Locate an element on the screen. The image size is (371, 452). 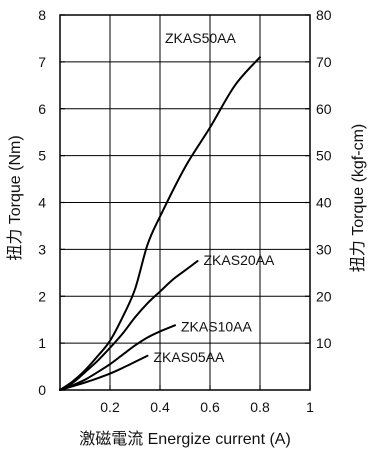
y2-tick-label: 50 is located at coordinates (324, 156).